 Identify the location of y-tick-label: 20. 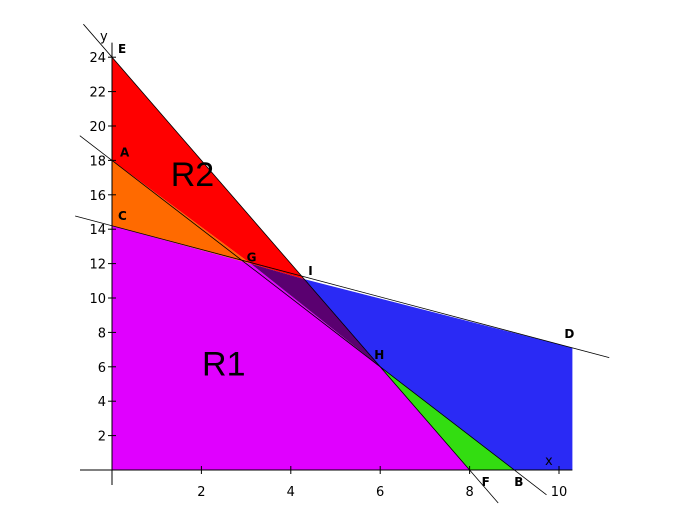
(97, 127).